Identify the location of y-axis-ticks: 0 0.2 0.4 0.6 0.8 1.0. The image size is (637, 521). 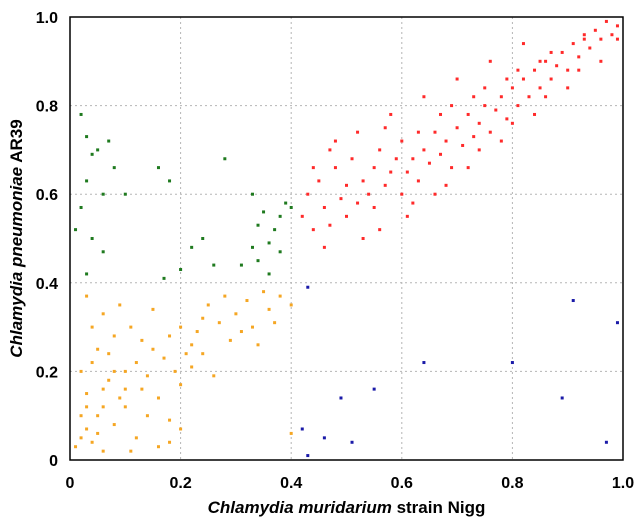
(47, 240).